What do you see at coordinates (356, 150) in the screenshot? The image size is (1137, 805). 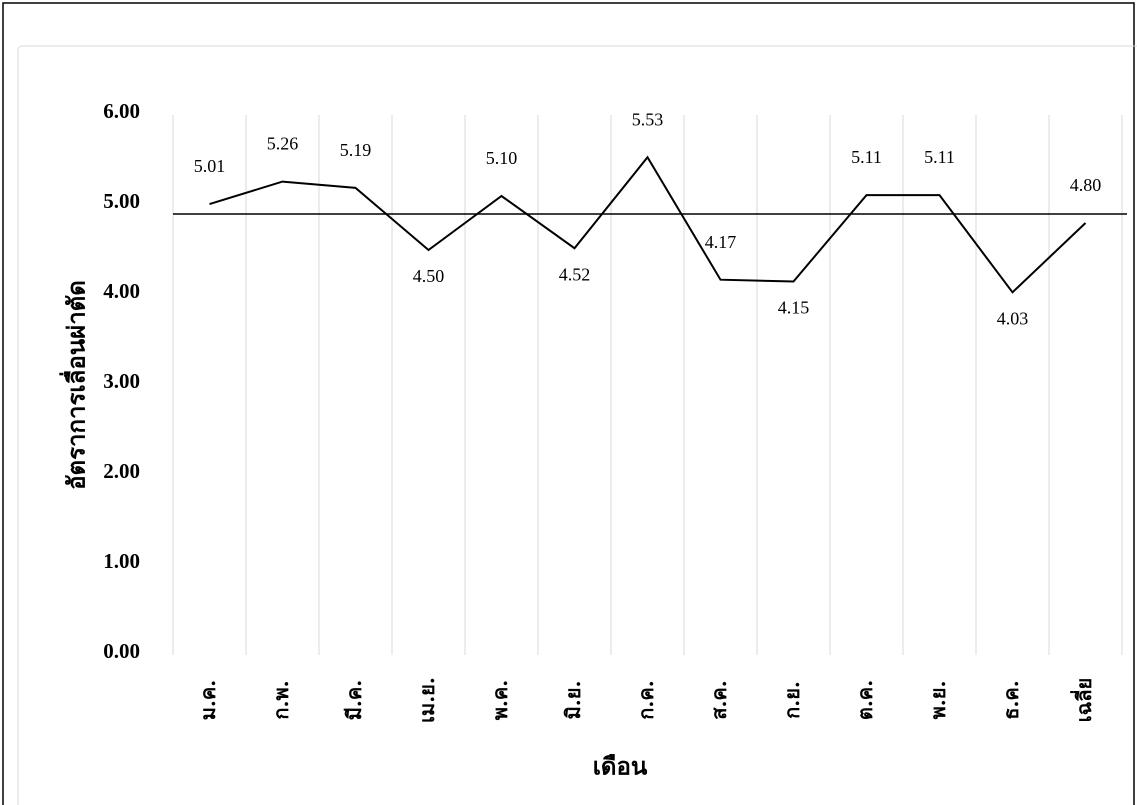 I see `data-label: 5.19` at bounding box center [356, 150].